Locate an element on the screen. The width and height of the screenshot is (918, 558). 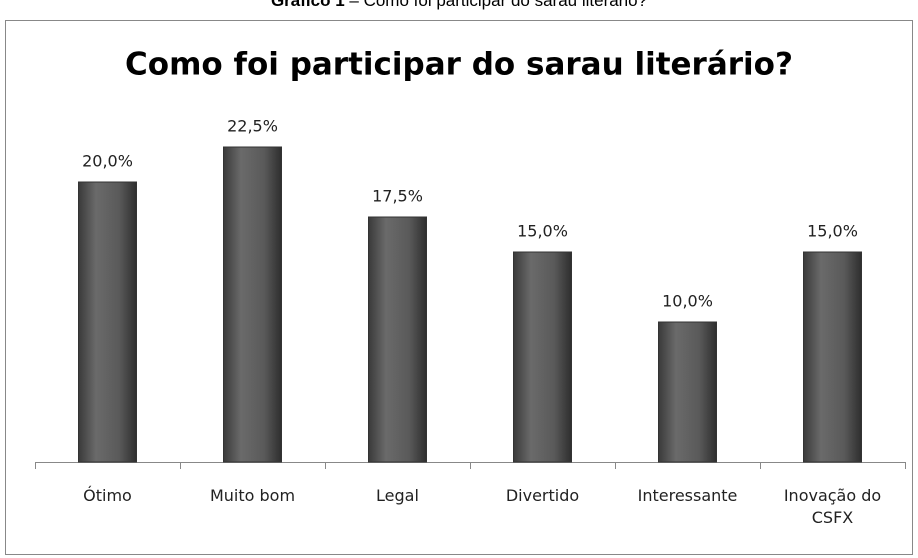
x-tick-label: Ótimo is located at coordinates (107, 495).